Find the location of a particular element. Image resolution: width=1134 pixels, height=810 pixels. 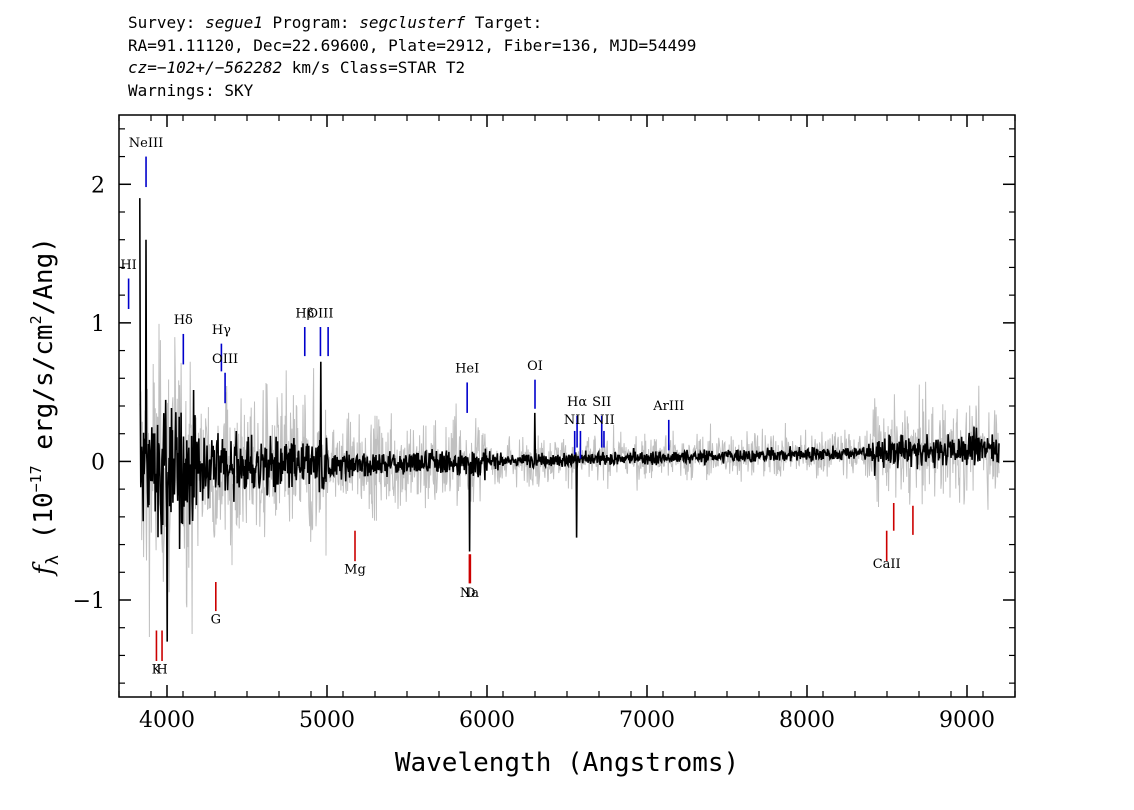

target-label: Target: is located at coordinates (504, 22).